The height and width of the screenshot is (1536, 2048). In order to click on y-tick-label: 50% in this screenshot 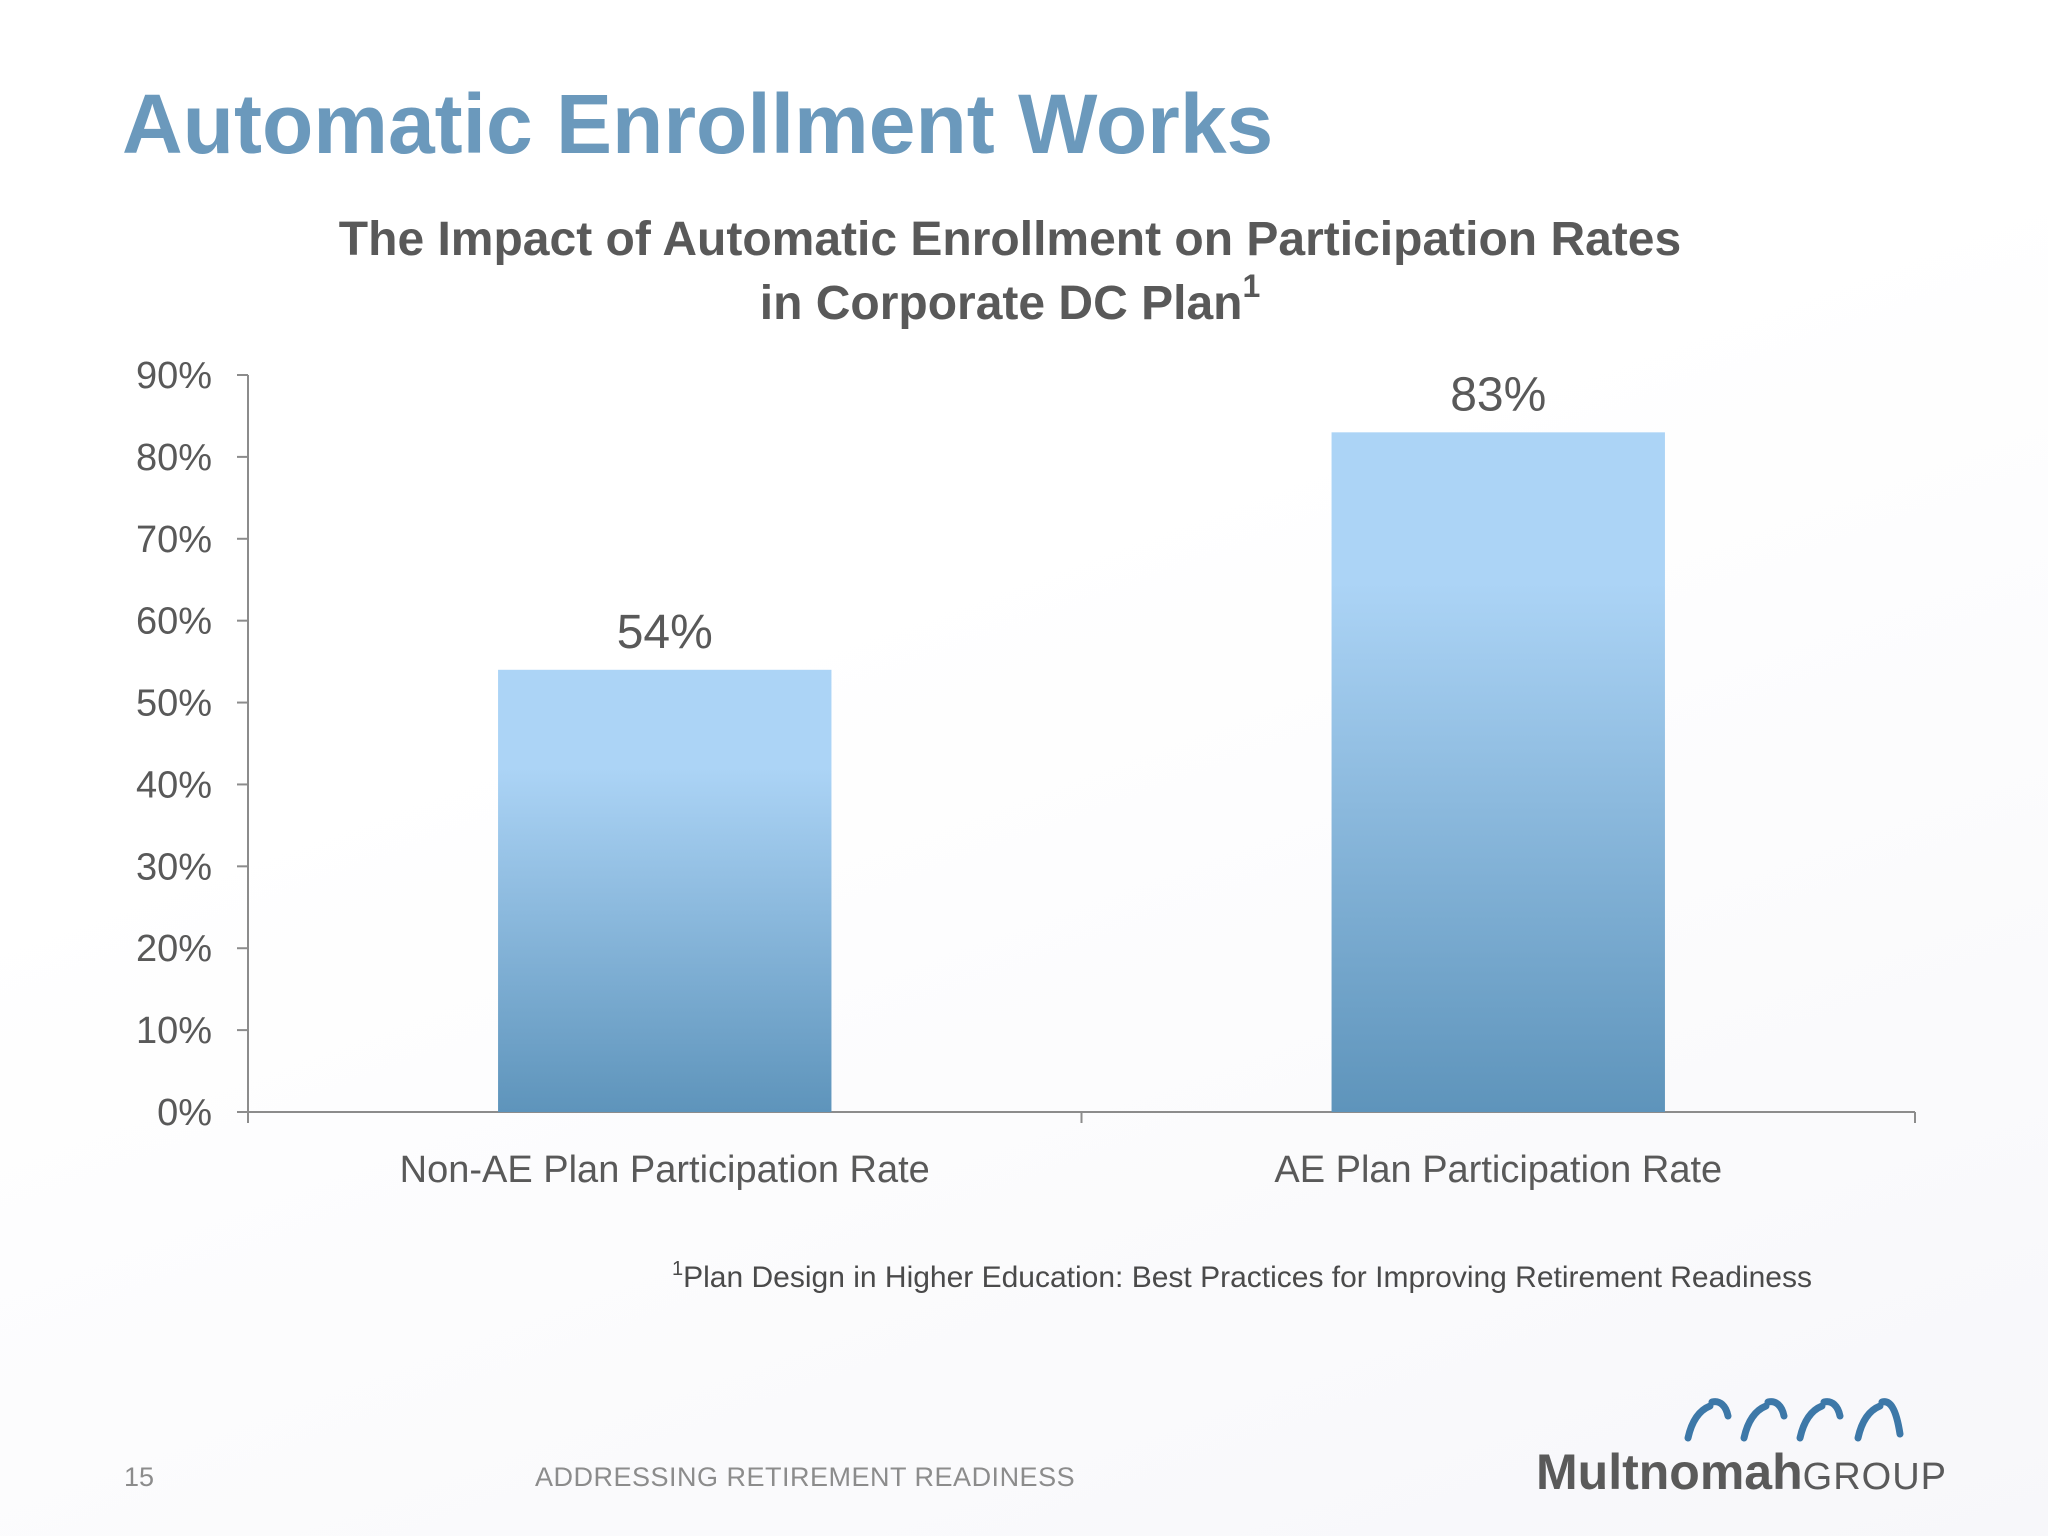, I will do `click(174, 704)`.